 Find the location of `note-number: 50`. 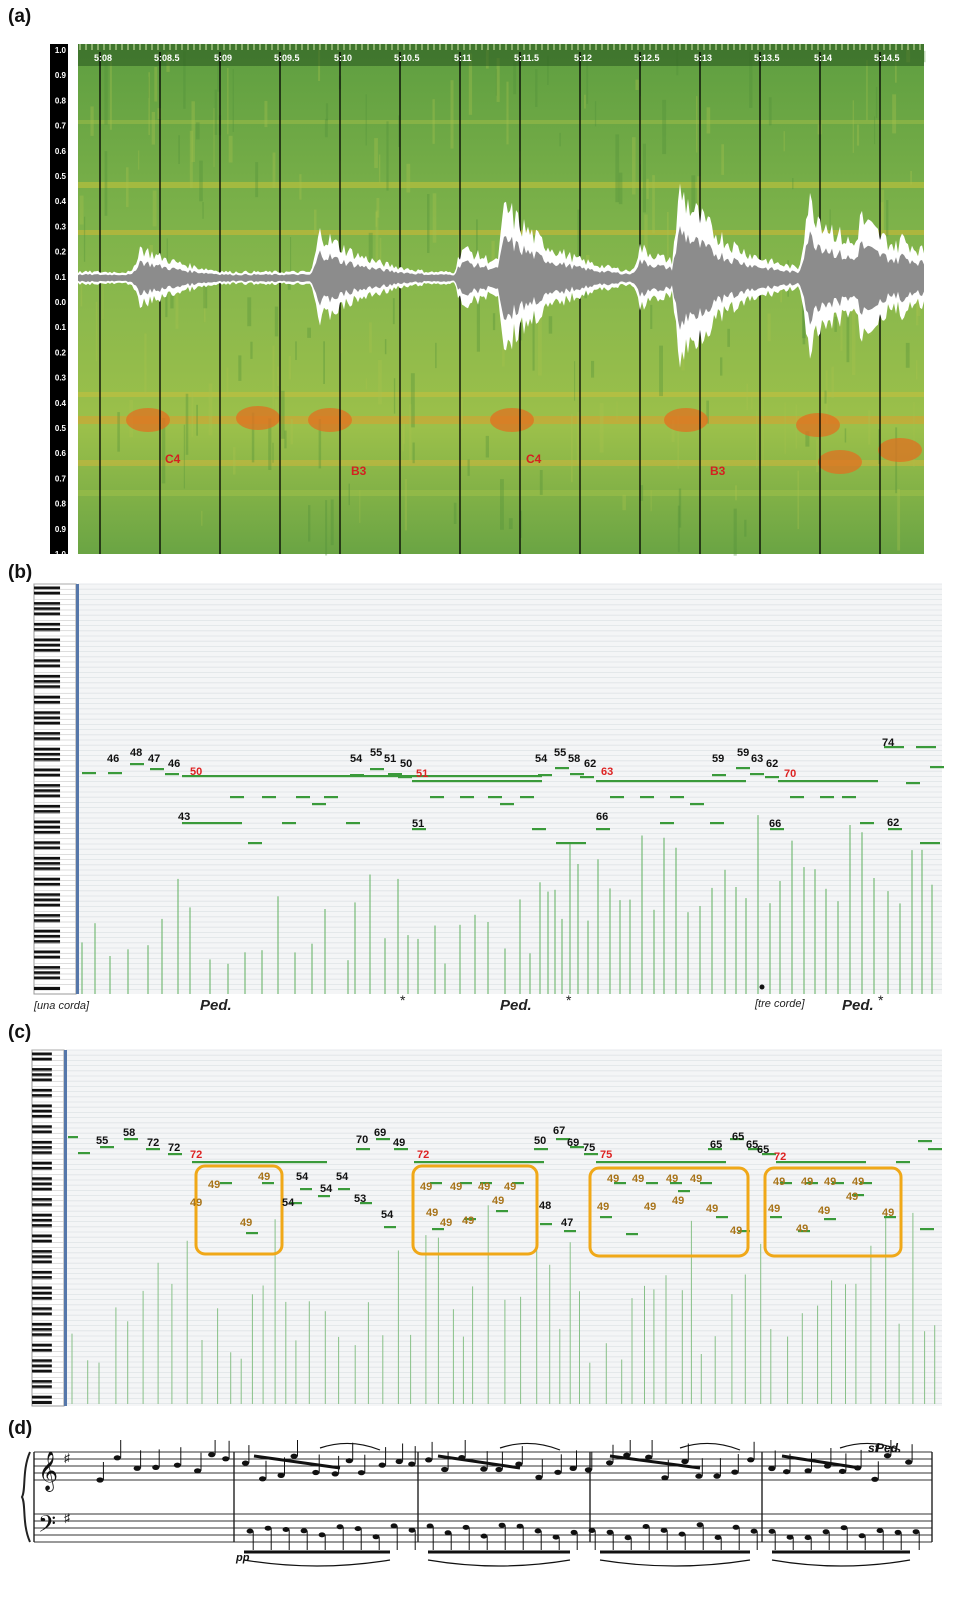

note-number: 50 is located at coordinates (406, 764).